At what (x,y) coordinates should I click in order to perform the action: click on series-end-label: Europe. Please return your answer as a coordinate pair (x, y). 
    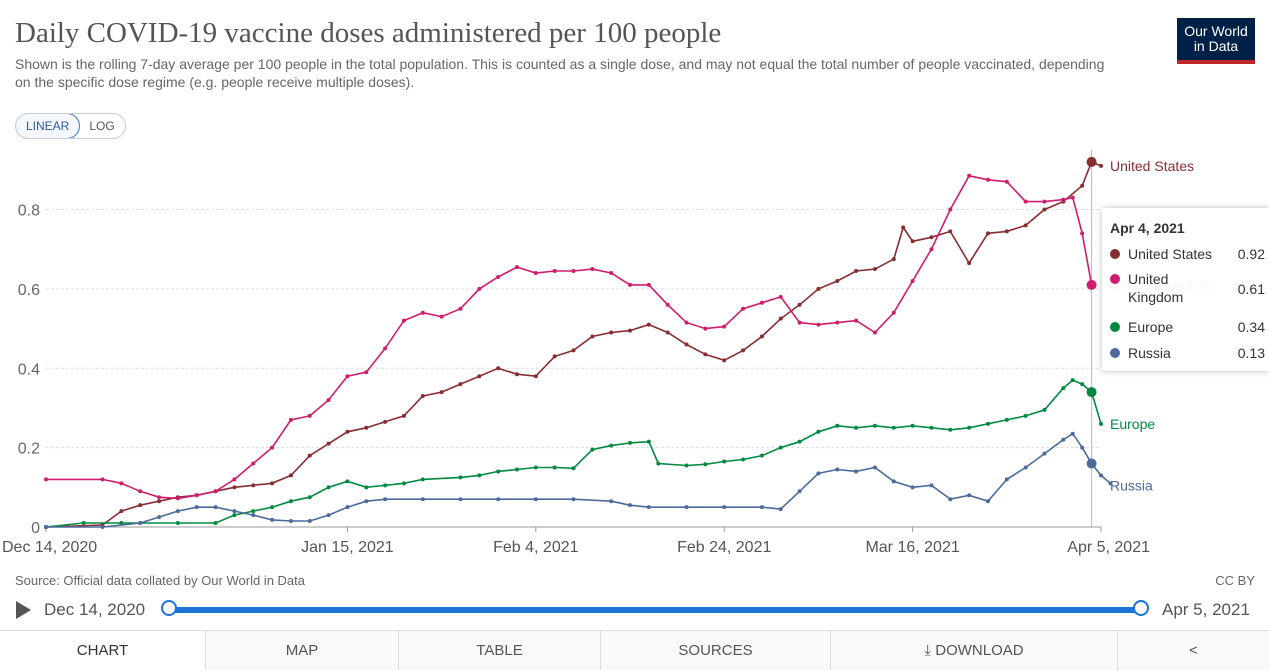
    Looking at the image, I should click on (1132, 424).